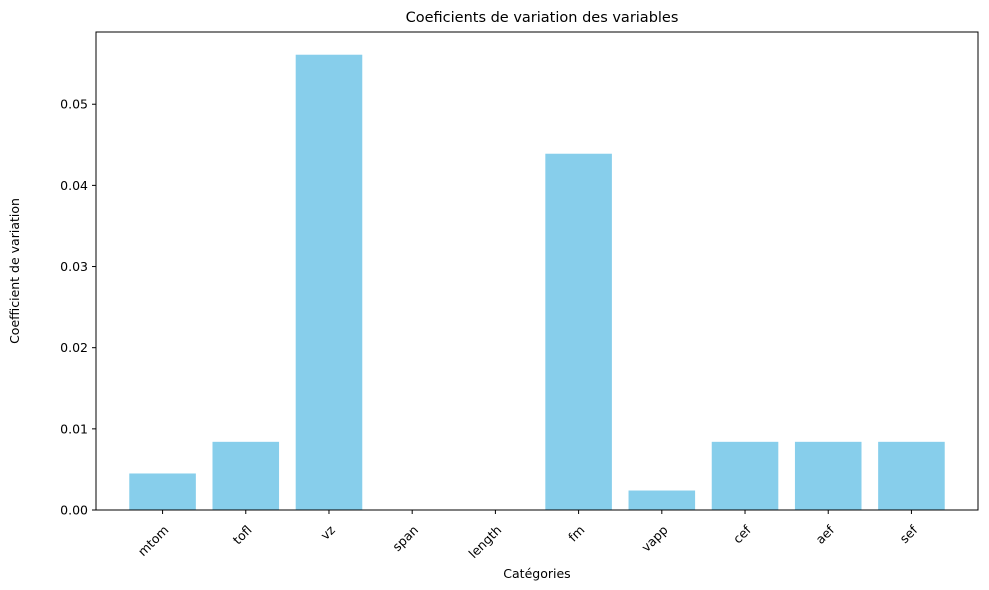 This screenshot has height=590, width=989. What do you see at coordinates (74, 104) in the screenshot?
I see `y-tick-label: 0.05` at bounding box center [74, 104].